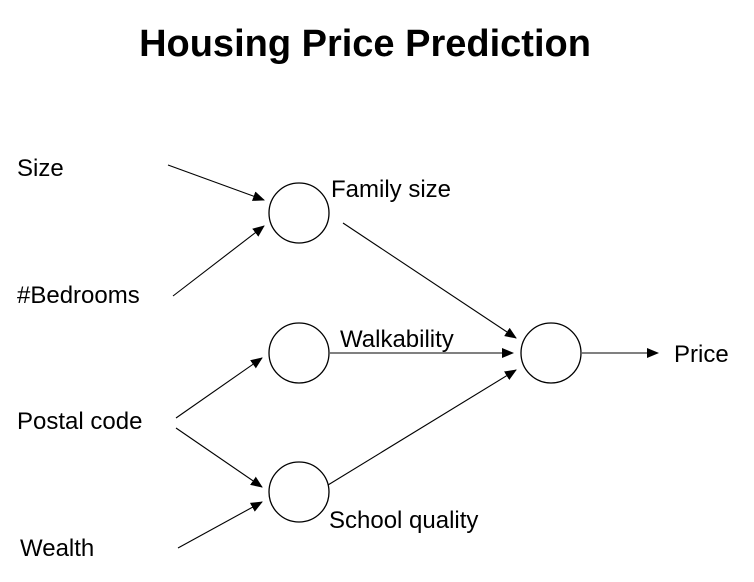 Image resolution: width=754 pixels, height=582 pixels. What do you see at coordinates (422, 427) in the screenshot?
I see `edge-school-quality-to-output` at bounding box center [422, 427].